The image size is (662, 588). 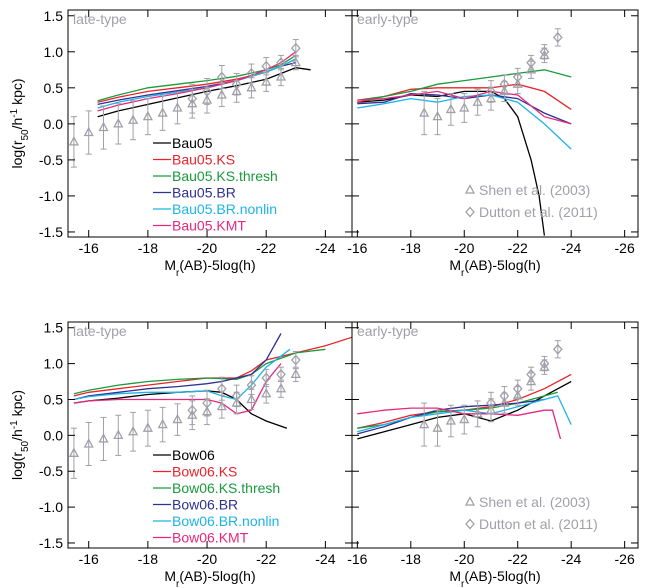 I want to click on y-label-part: log(r, so click(x=17, y=154).